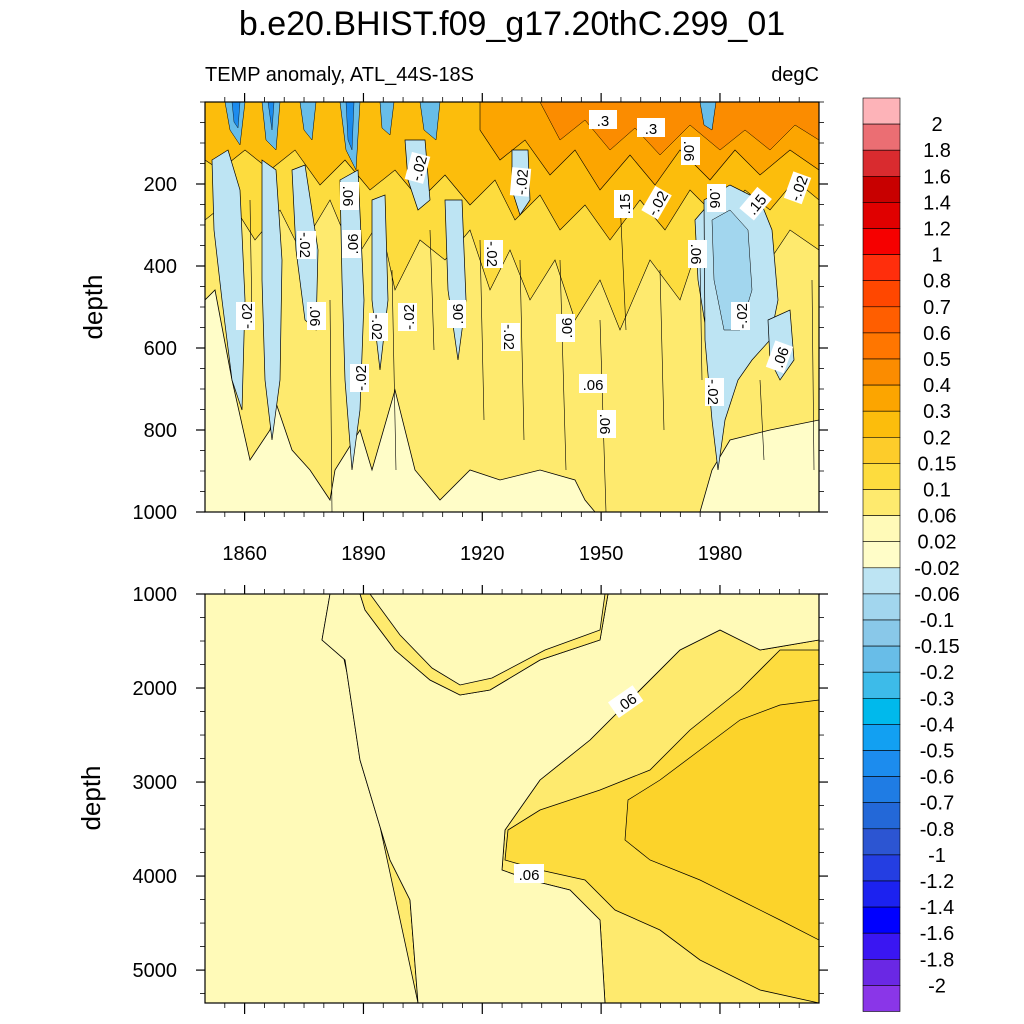  What do you see at coordinates (937, 230) in the screenshot?
I see `colorbar-label: 1.2` at bounding box center [937, 230].